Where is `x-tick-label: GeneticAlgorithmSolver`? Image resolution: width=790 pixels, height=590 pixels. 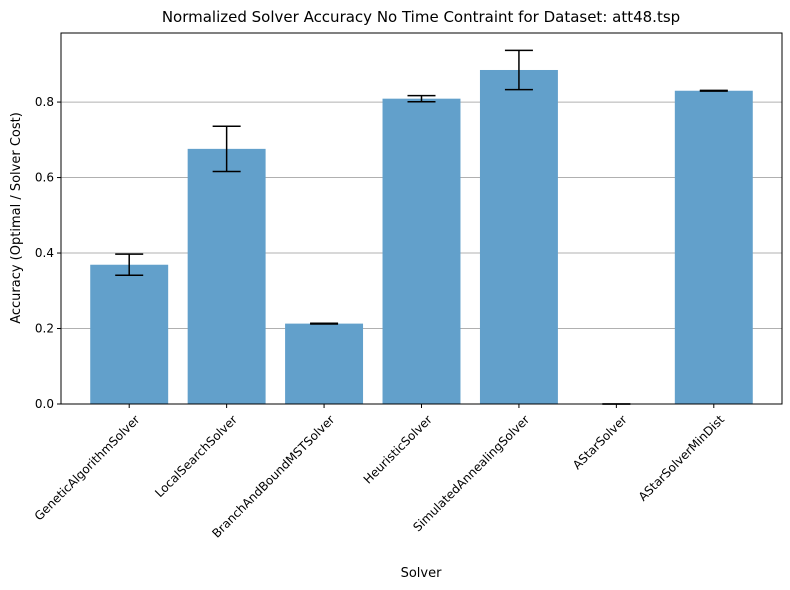
x-tick-label: GeneticAlgorithmSolver is located at coordinates (87, 467).